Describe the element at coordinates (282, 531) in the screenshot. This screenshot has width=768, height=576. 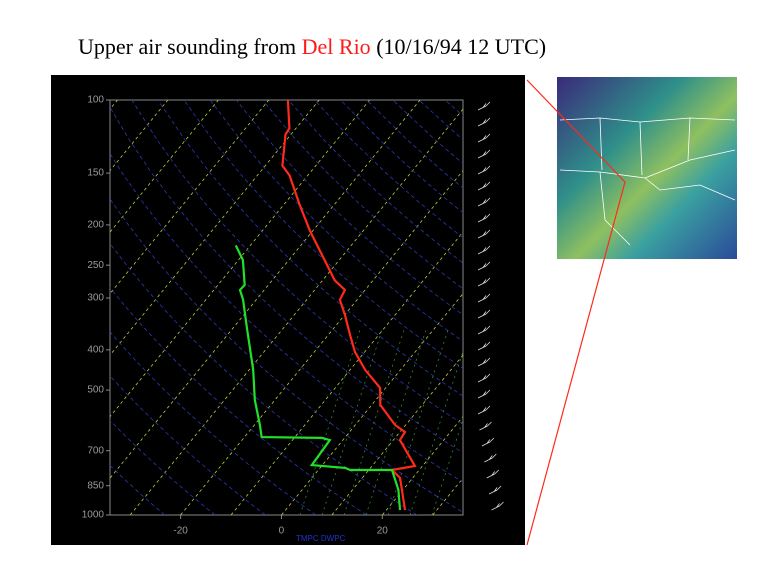
I see `x-tick-label: 0` at that location.